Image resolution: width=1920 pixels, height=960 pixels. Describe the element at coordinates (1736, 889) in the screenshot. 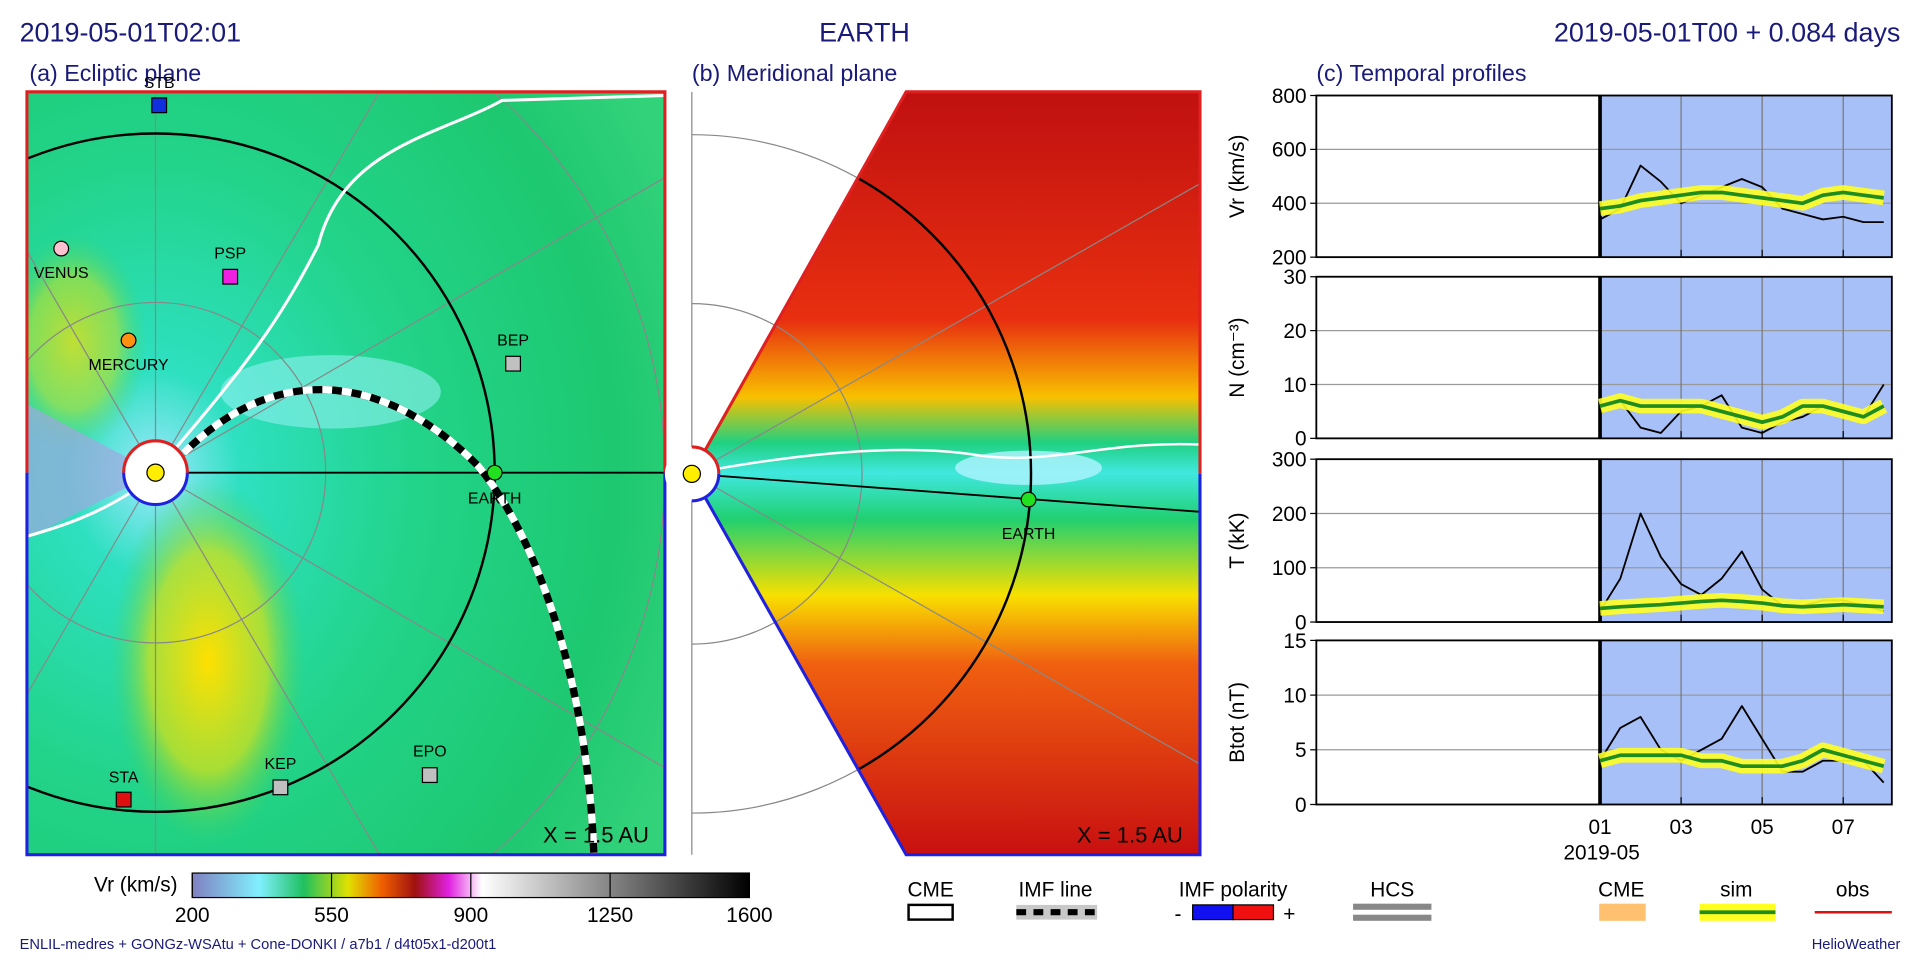

I see `legend-label: sim` at that location.